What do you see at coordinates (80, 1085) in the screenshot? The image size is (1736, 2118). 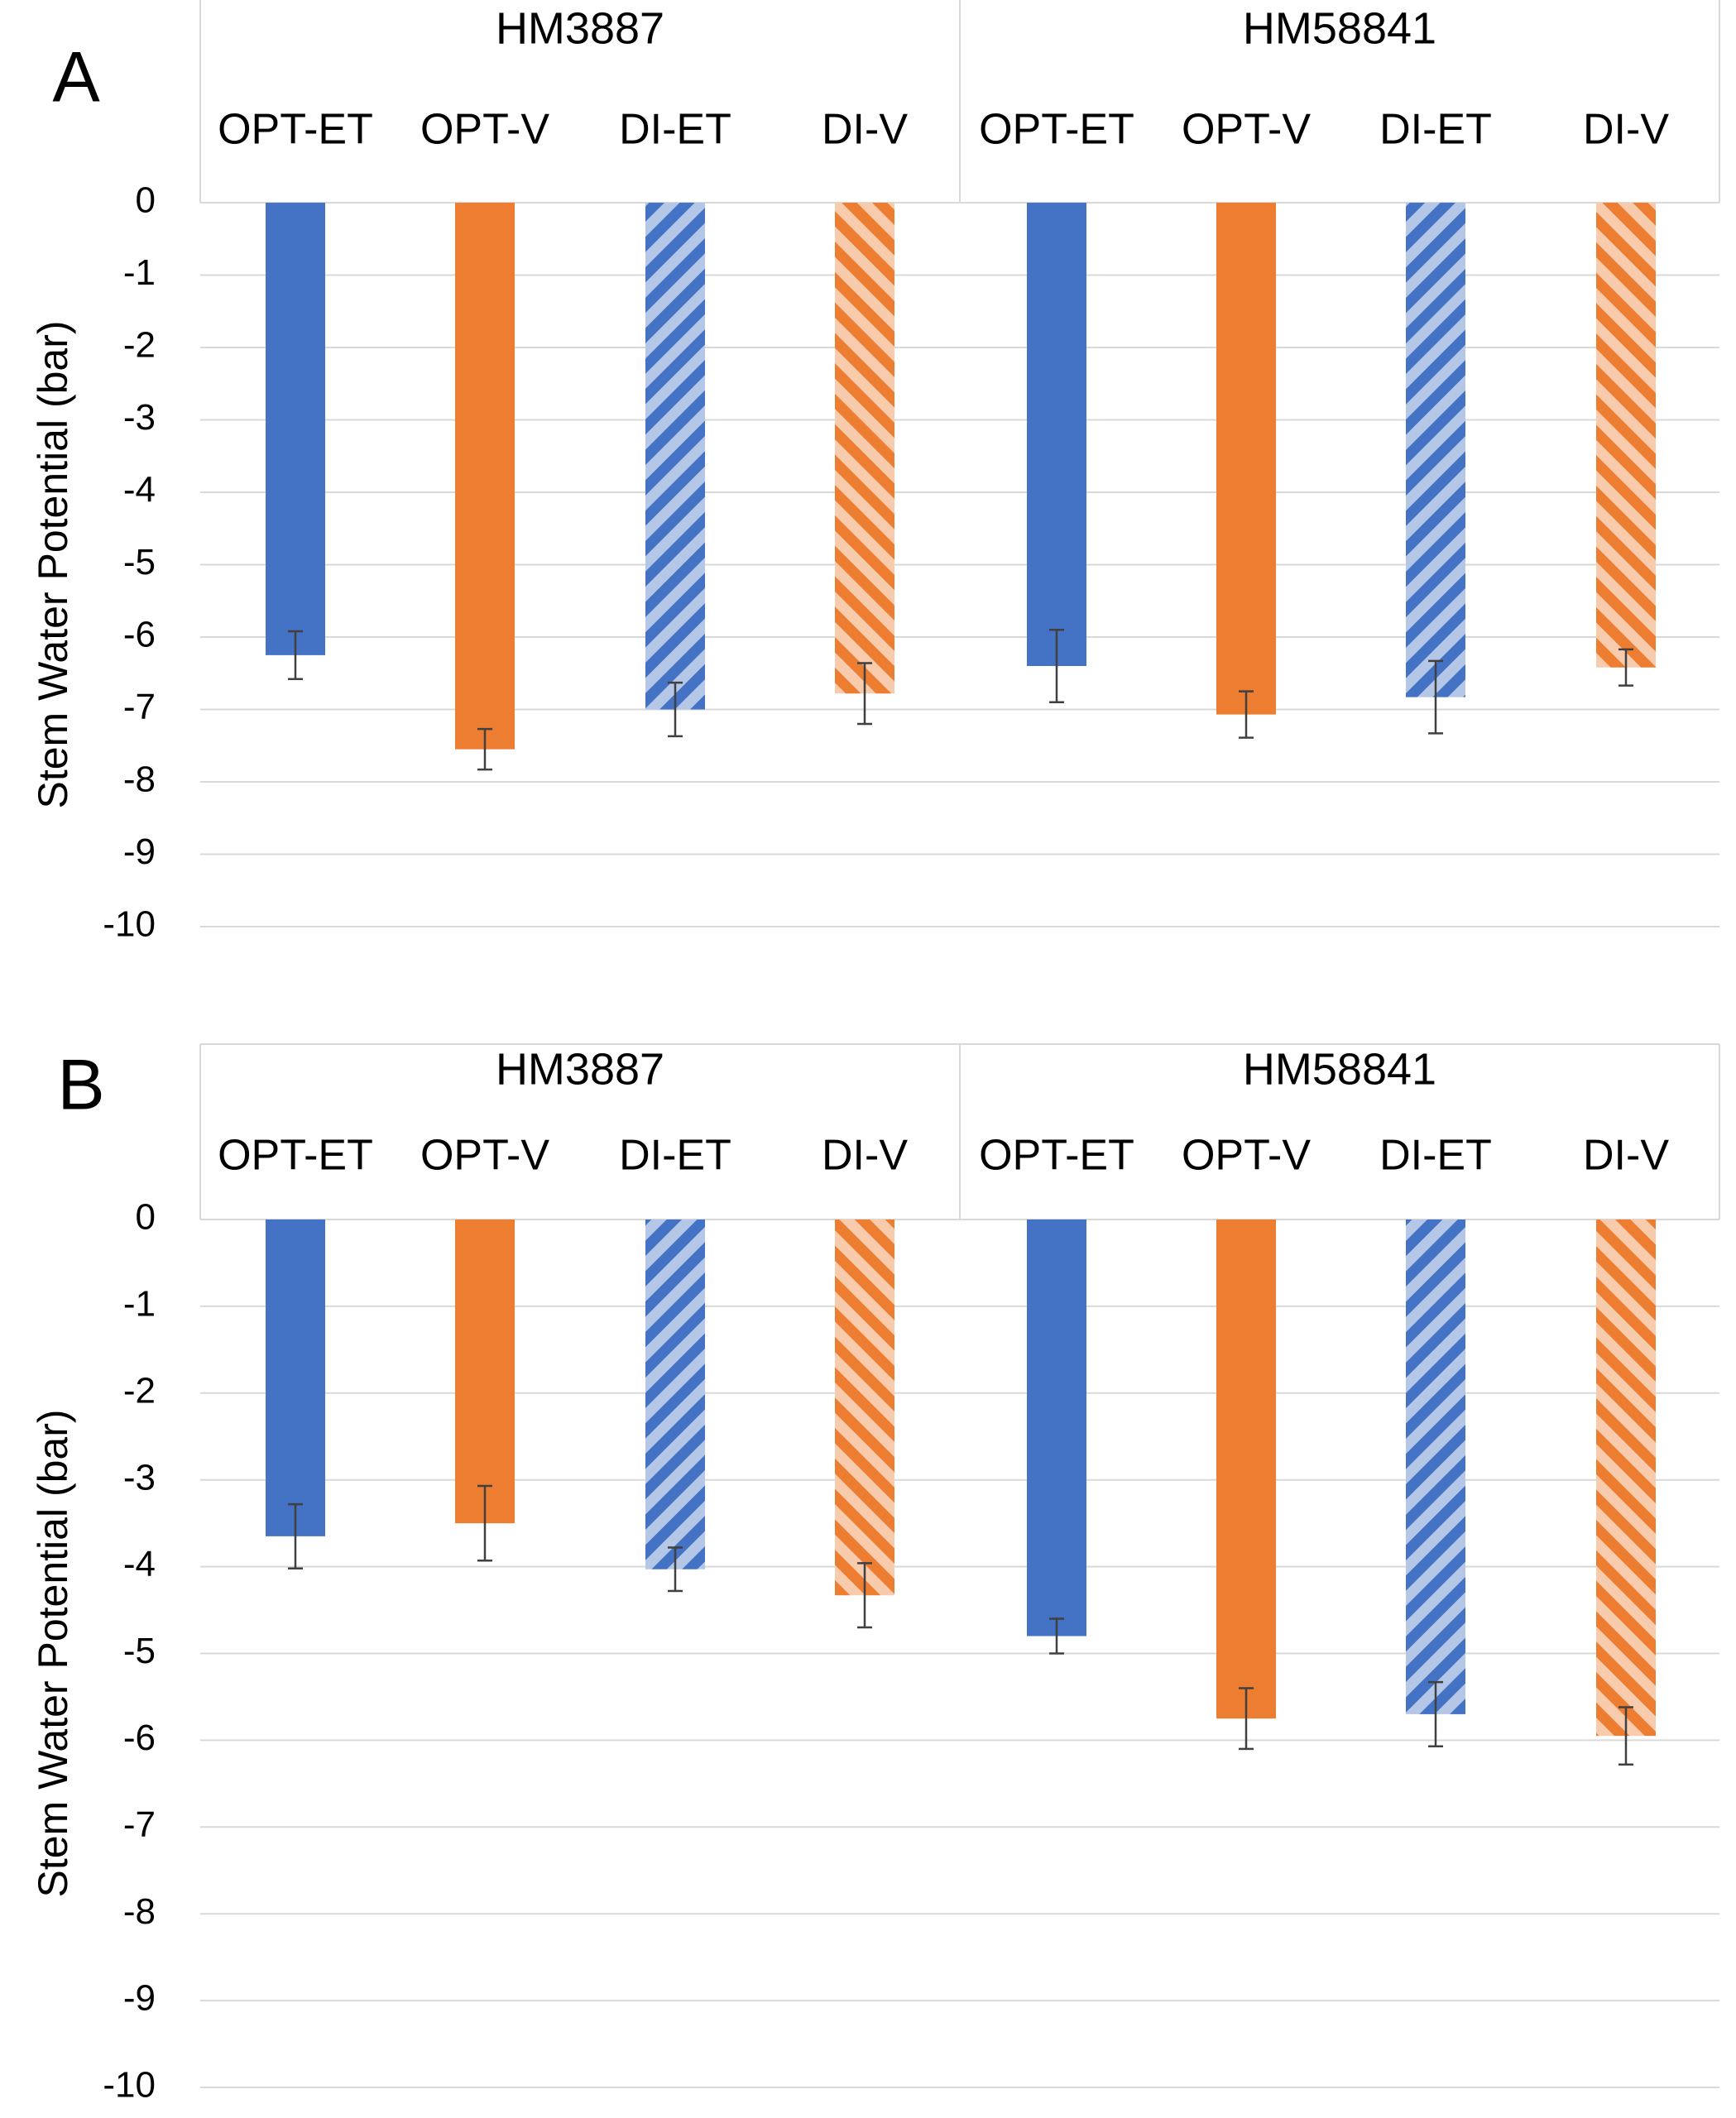 I see `panel-label: B` at bounding box center [80, 1085].